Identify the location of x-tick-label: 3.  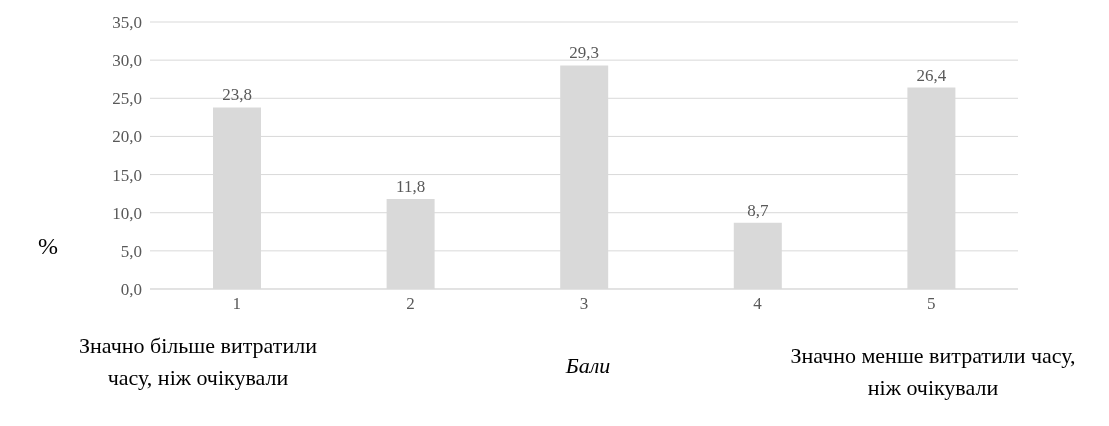
(584, 304).